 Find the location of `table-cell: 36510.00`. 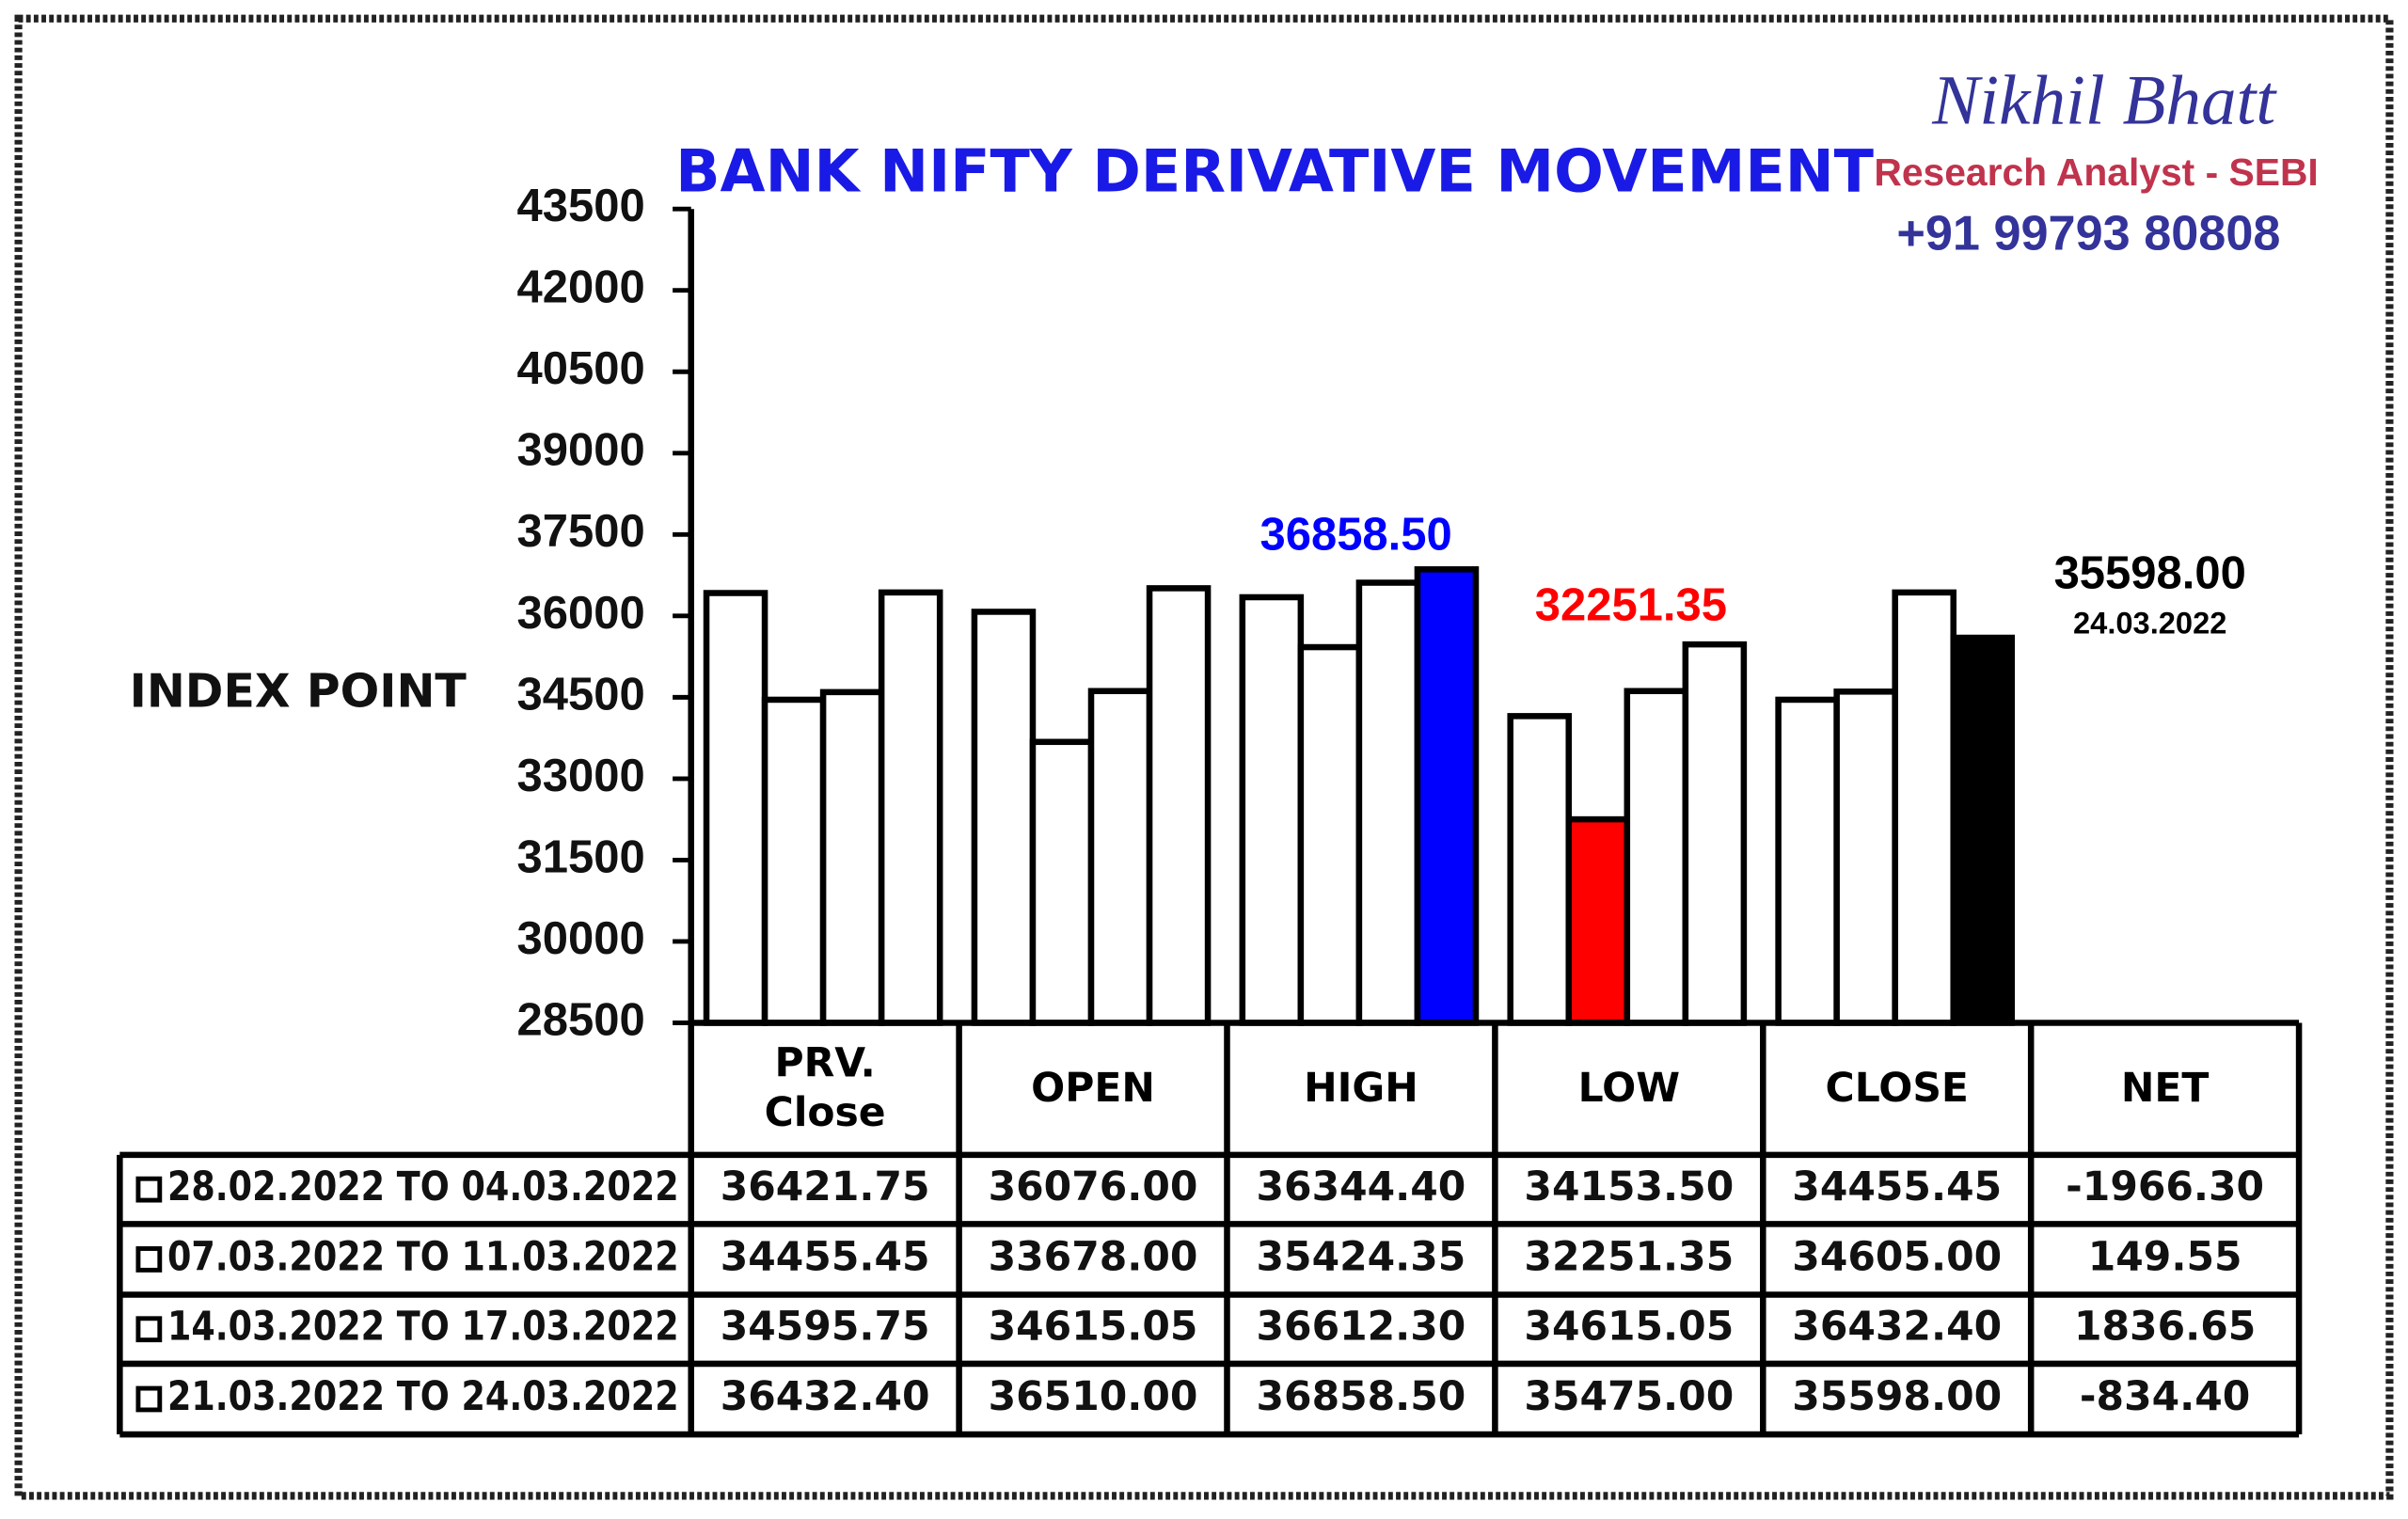

table-cell: 36510.00 is located at coordinates (1094, 1397).